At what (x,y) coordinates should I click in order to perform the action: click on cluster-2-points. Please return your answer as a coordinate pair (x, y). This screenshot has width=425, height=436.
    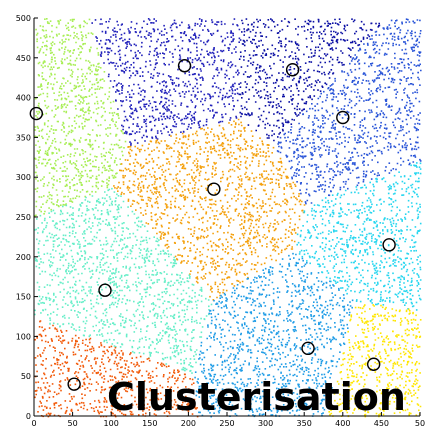
    Looking at the image, I should click on (166, 82).